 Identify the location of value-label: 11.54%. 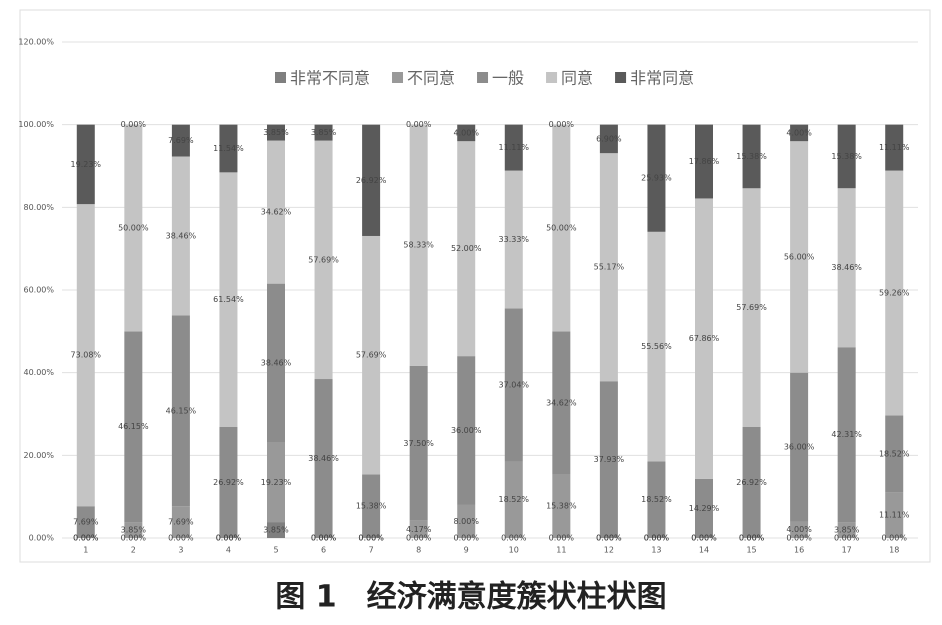
(228, 148).